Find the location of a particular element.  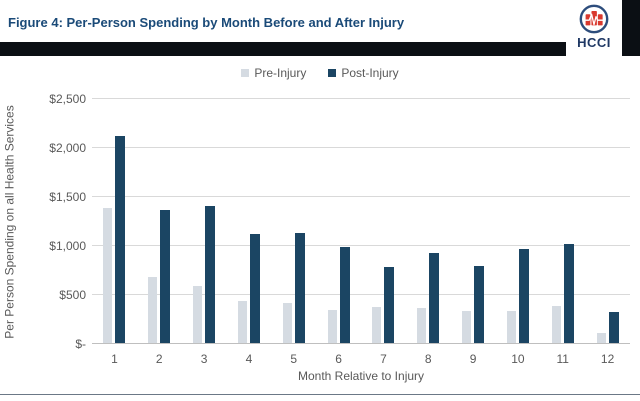

header-corner-block is located at coordinates (631, 28).